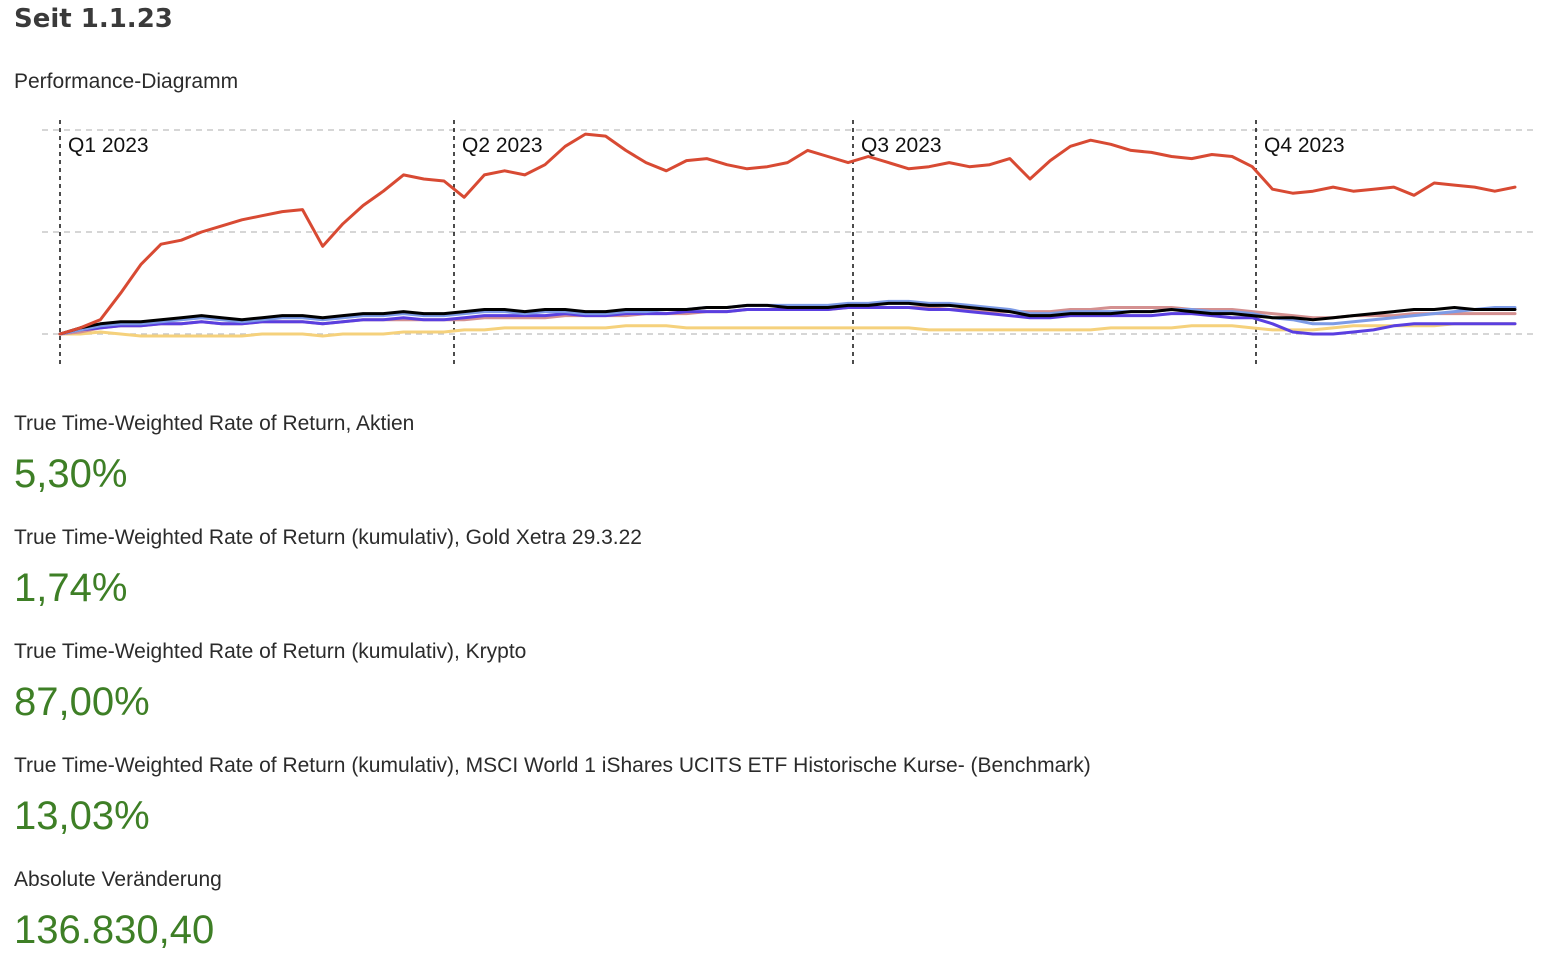  What do you see at coordinates (71, 474) in the screenshot?
I see `metric-value: 5,30%` at bounding box center [71, 474].